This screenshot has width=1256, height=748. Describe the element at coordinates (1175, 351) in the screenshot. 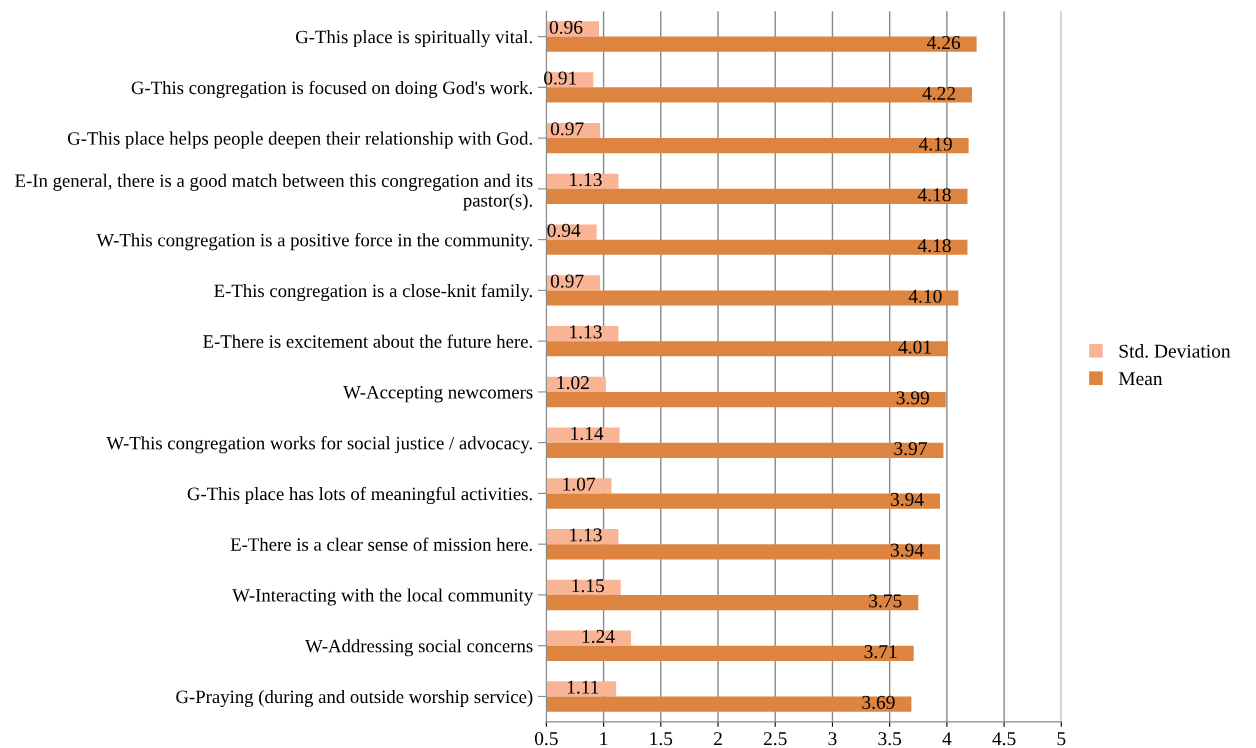

I see `legend-label: Std. Deviation` at that location.